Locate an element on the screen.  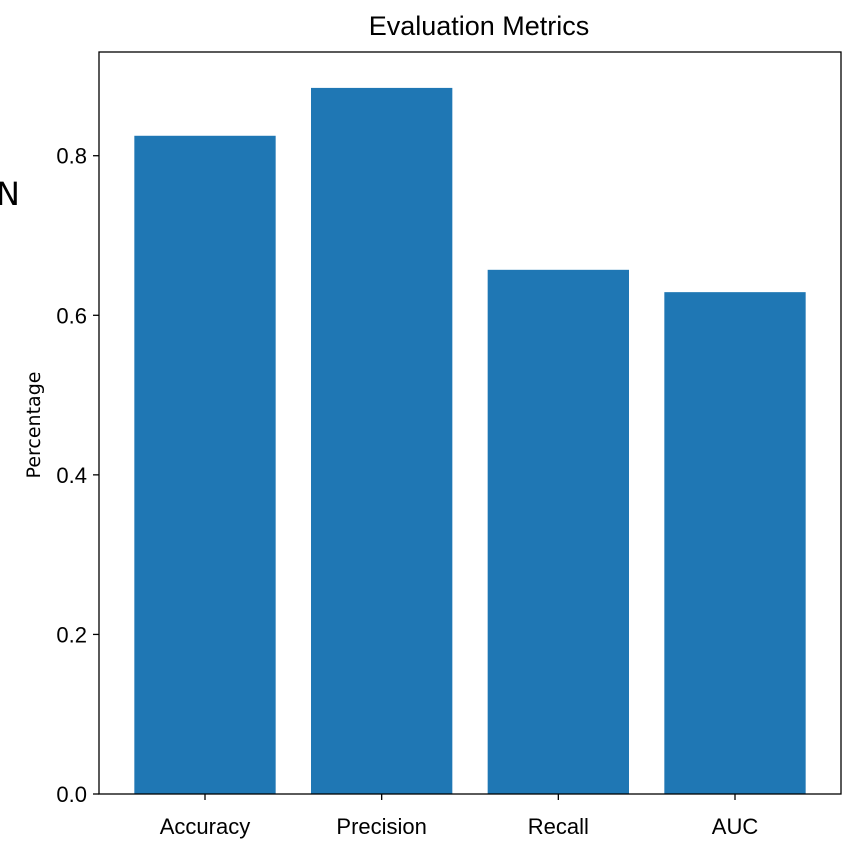
x-tick-label: AUC is located at coordinates (735, 826).